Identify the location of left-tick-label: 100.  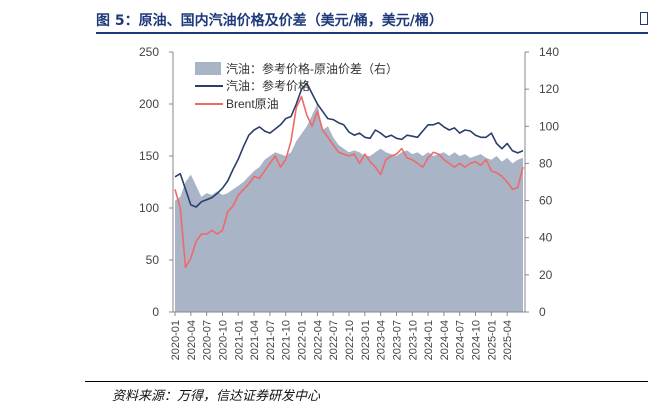
(149, 208).